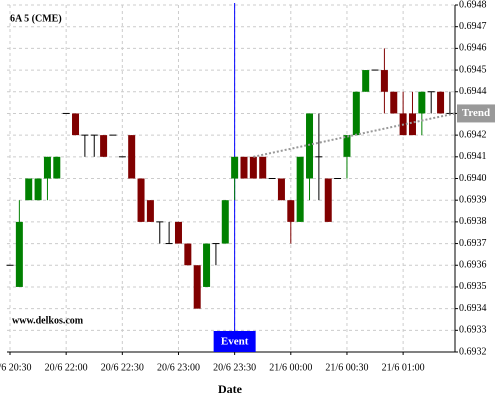 This screenshot has height=400, width=500. What do you see at coordinates (473, 243) in the screenshot?
I see `y-tick-label: 0.6937` at bounding box center [473, 243].